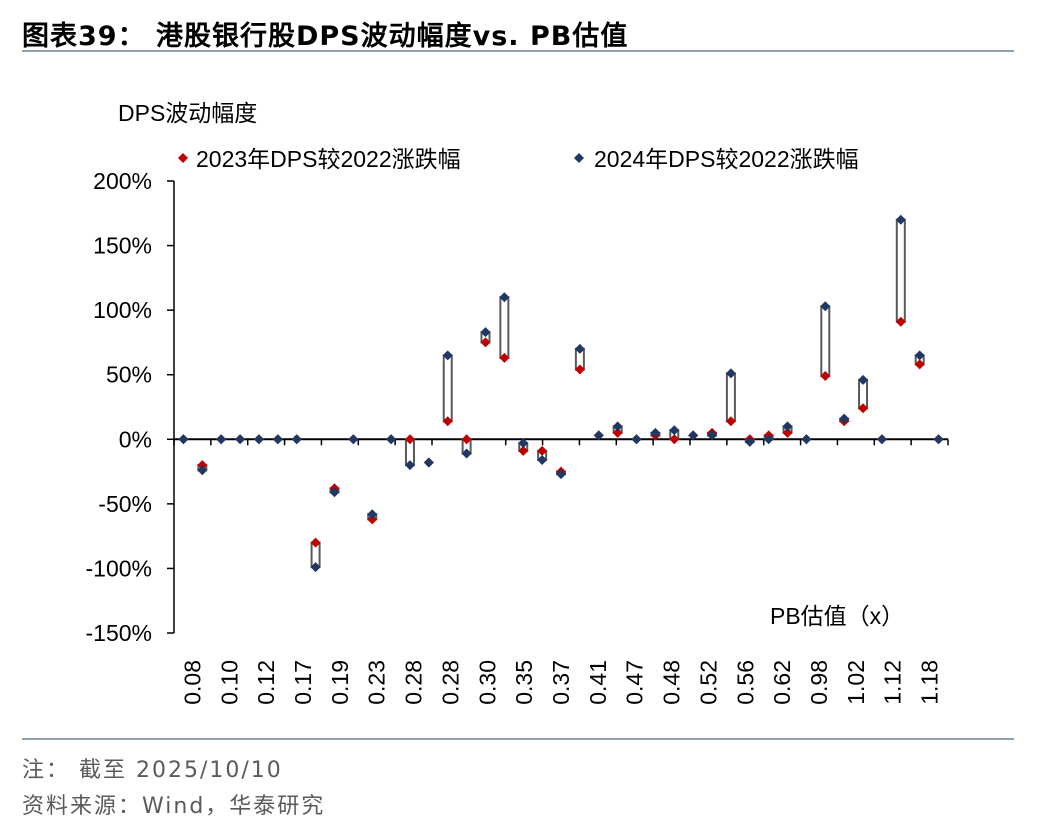 Image resolution: width=1048 pixels, height=828 pixels. What do you see at coordinates (518, 739) in the screenshot?
I see `footer-rule` at bounding box center [518, 739].